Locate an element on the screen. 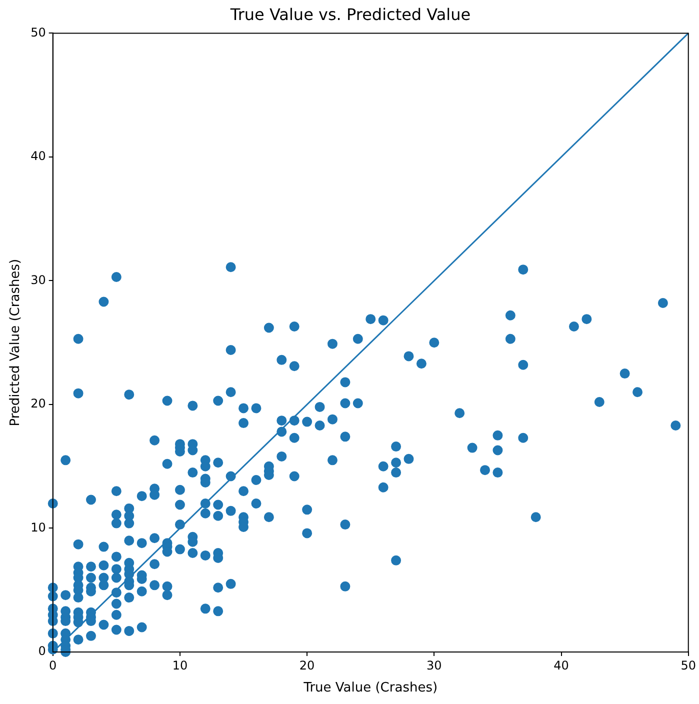  y-tick-label: 50 is located at coordinates (38, 32).